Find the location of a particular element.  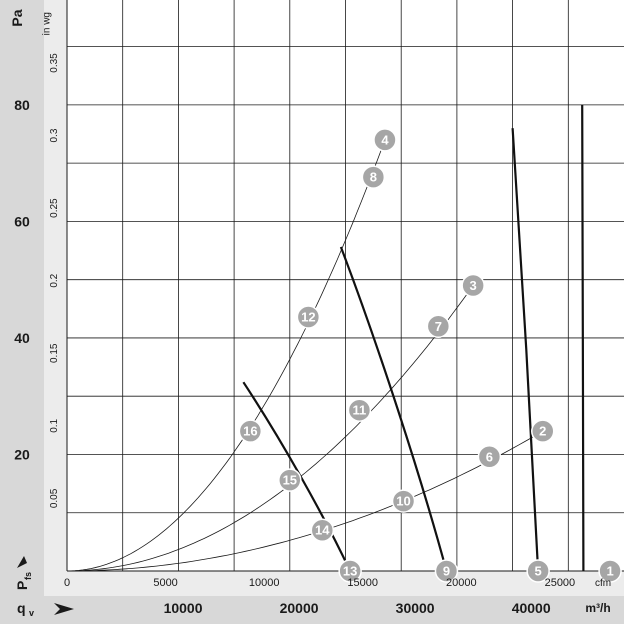

marker-label: 10 is located at coordinates (403, 501).